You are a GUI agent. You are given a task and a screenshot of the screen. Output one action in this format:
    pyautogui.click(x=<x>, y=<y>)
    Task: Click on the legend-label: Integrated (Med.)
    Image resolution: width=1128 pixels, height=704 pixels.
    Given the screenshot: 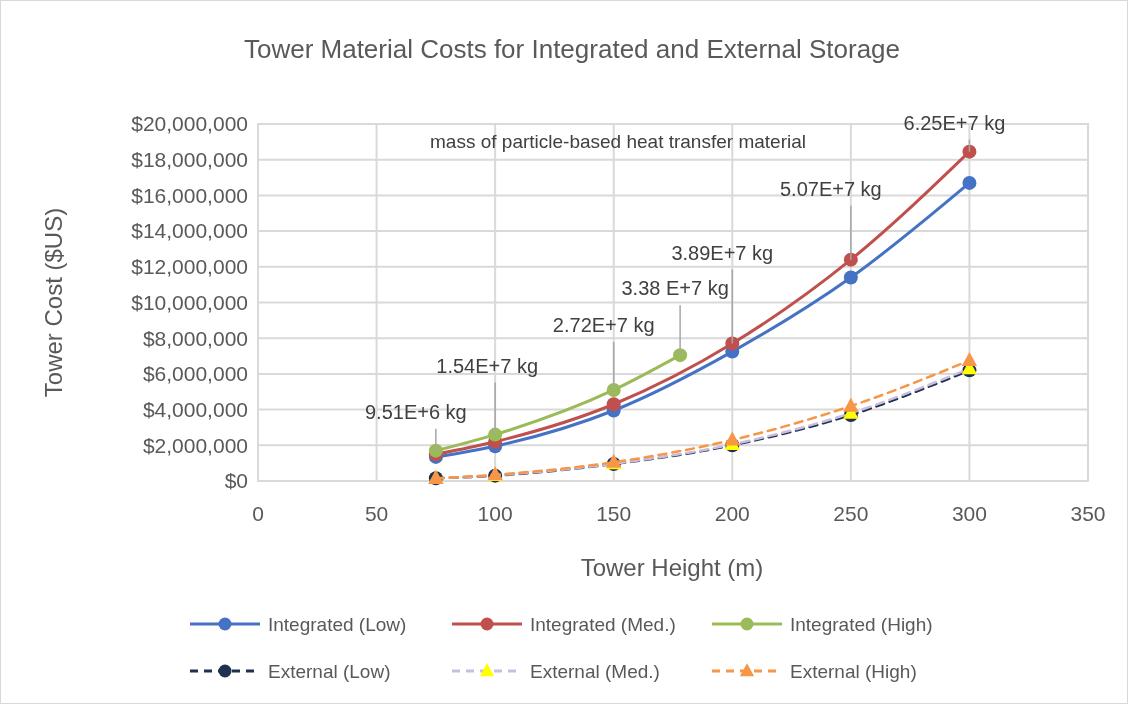 What is the action you would take?
    pyautogui.click(x=603, y=624)
    